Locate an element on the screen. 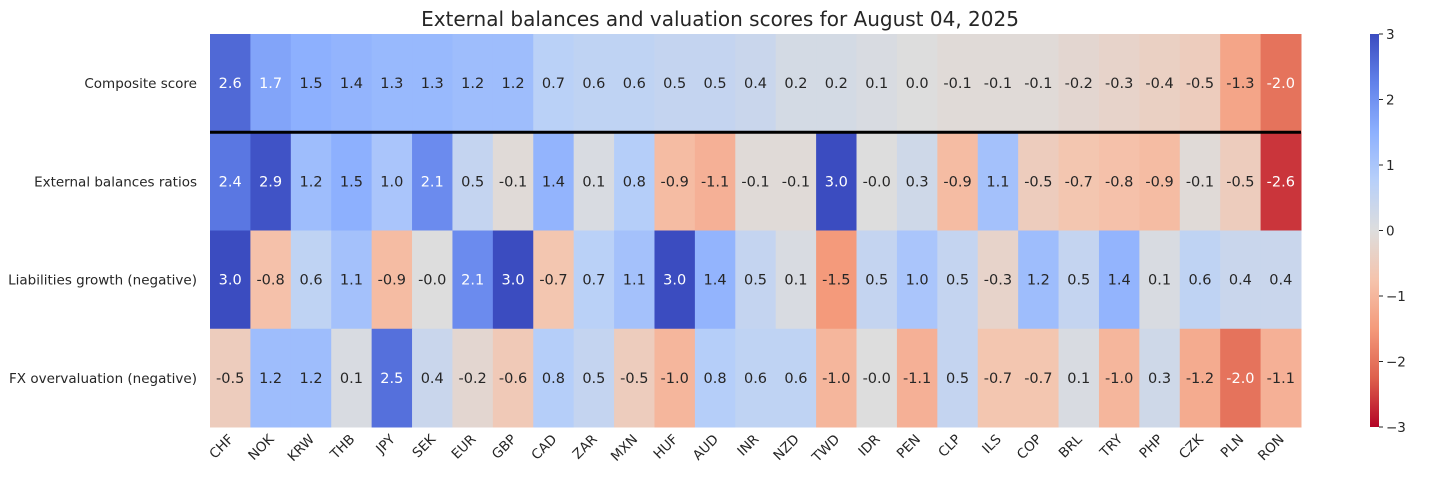  colorbar-tick-label: 1 is located at coordinates (1390, 166).